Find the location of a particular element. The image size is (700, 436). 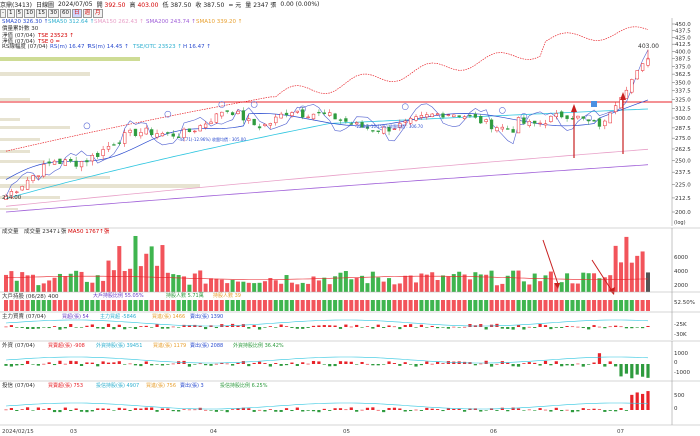

period: 日線圖 is located at coordinates (44, 5).